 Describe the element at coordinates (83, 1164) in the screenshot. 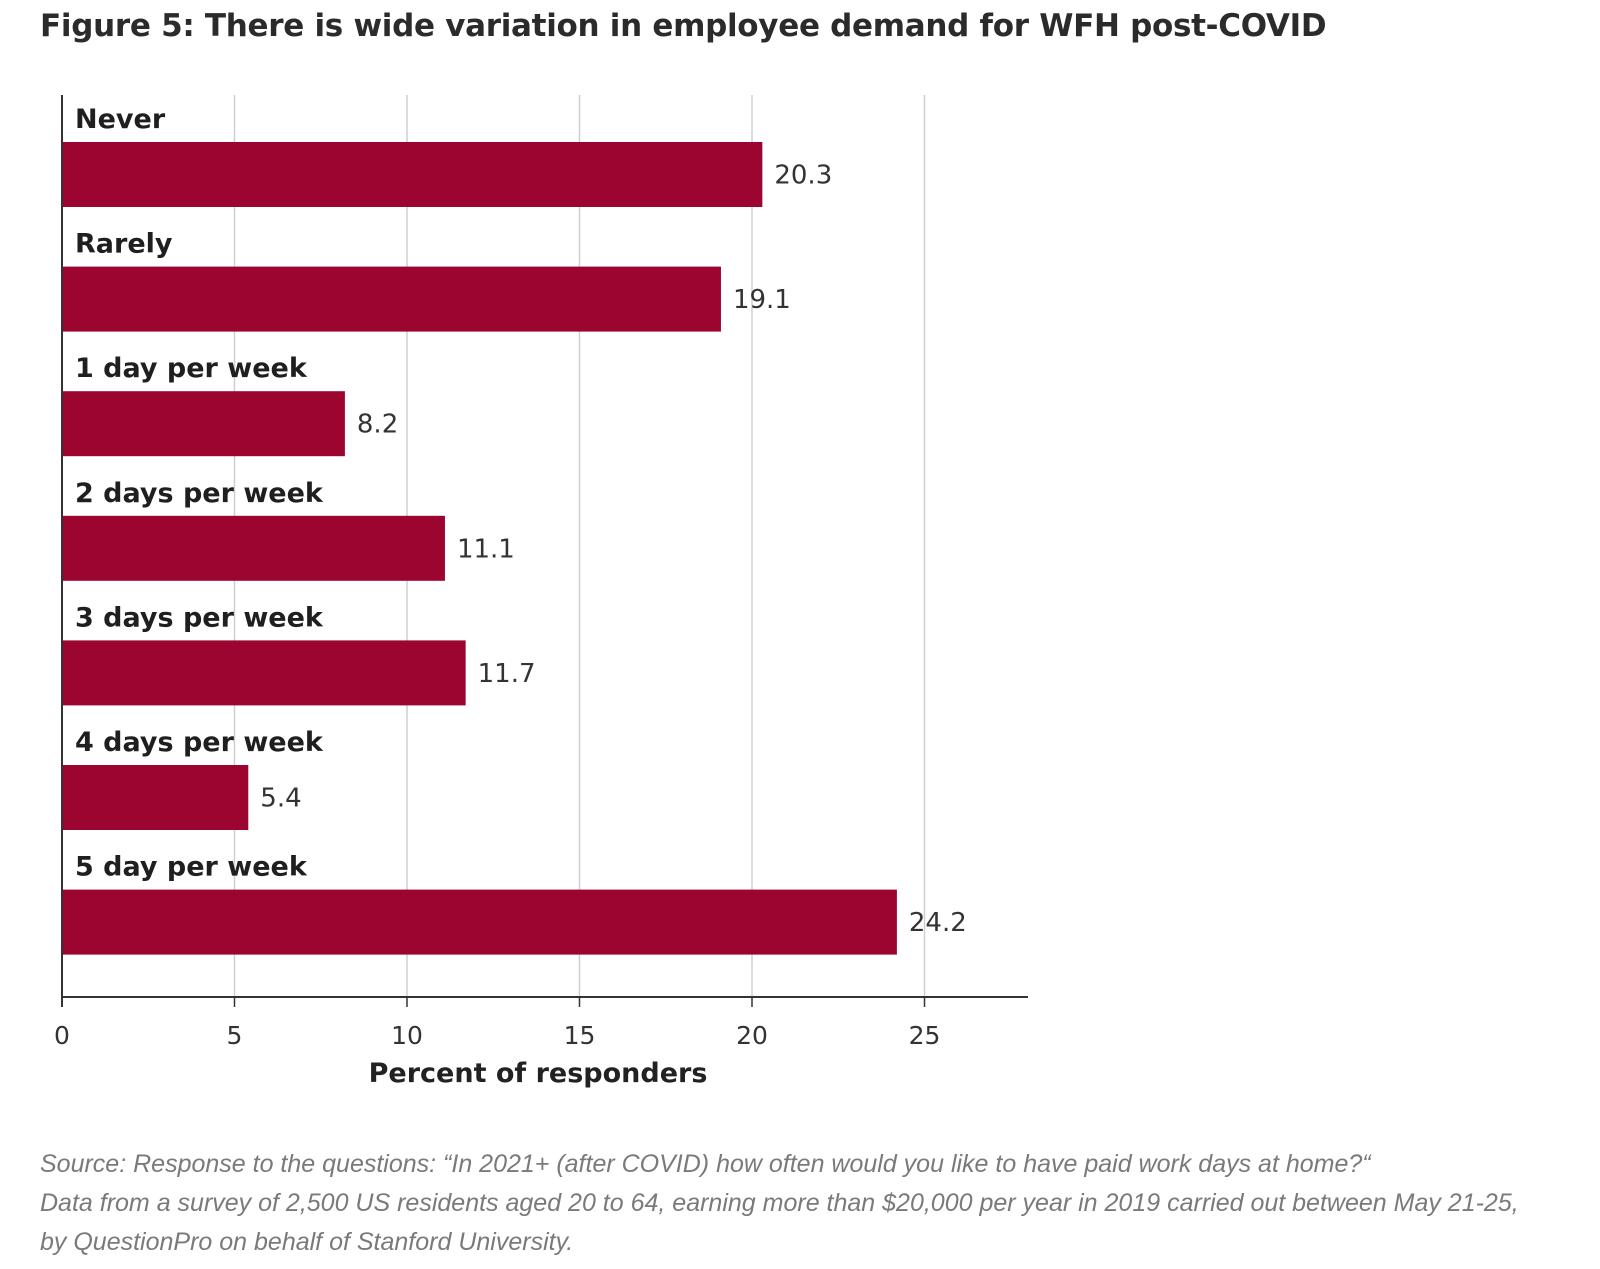

I see `source-lead: Source:` at that location.